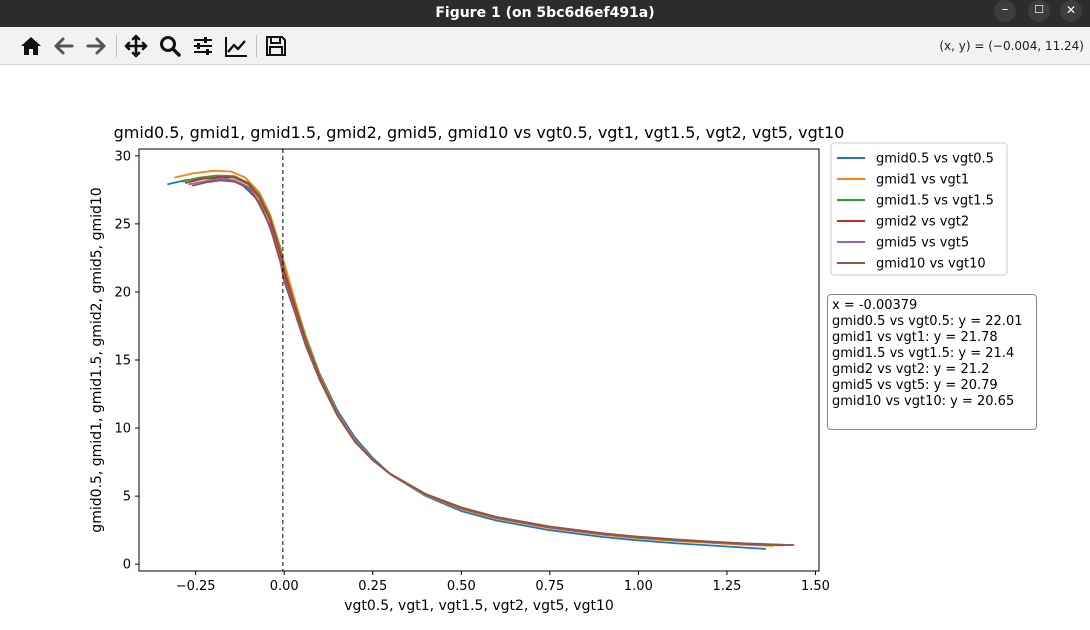 The width and height of the screenshot is (1090, 630). I want to click on close-icon: ✕, so click(1071, 11).